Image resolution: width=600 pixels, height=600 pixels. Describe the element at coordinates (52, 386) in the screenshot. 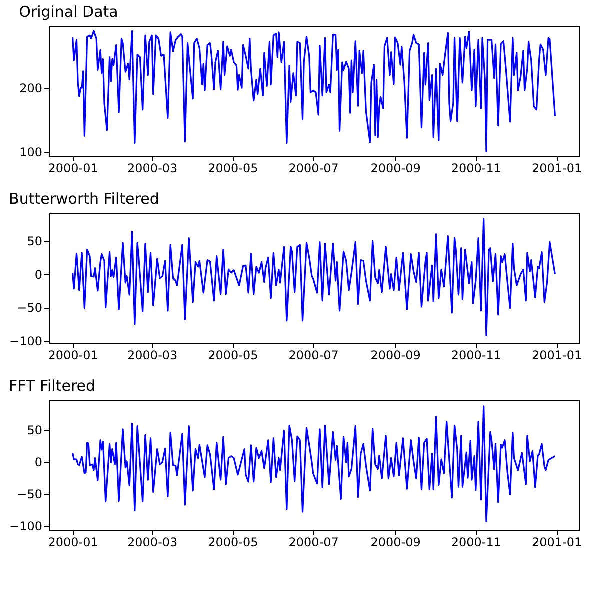

I see `chart-title: FFT Filtered` at that location.